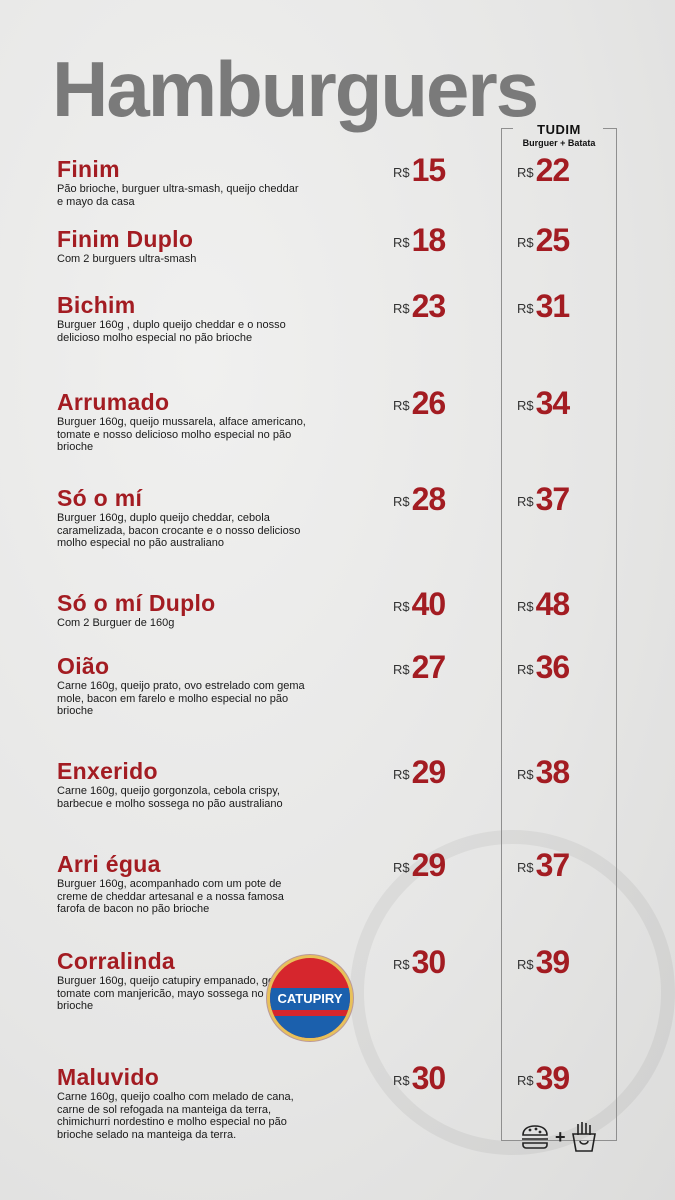 This screenshot has height=1200, width=675. I want to click on combo-price: R$48, so click(544, 604).